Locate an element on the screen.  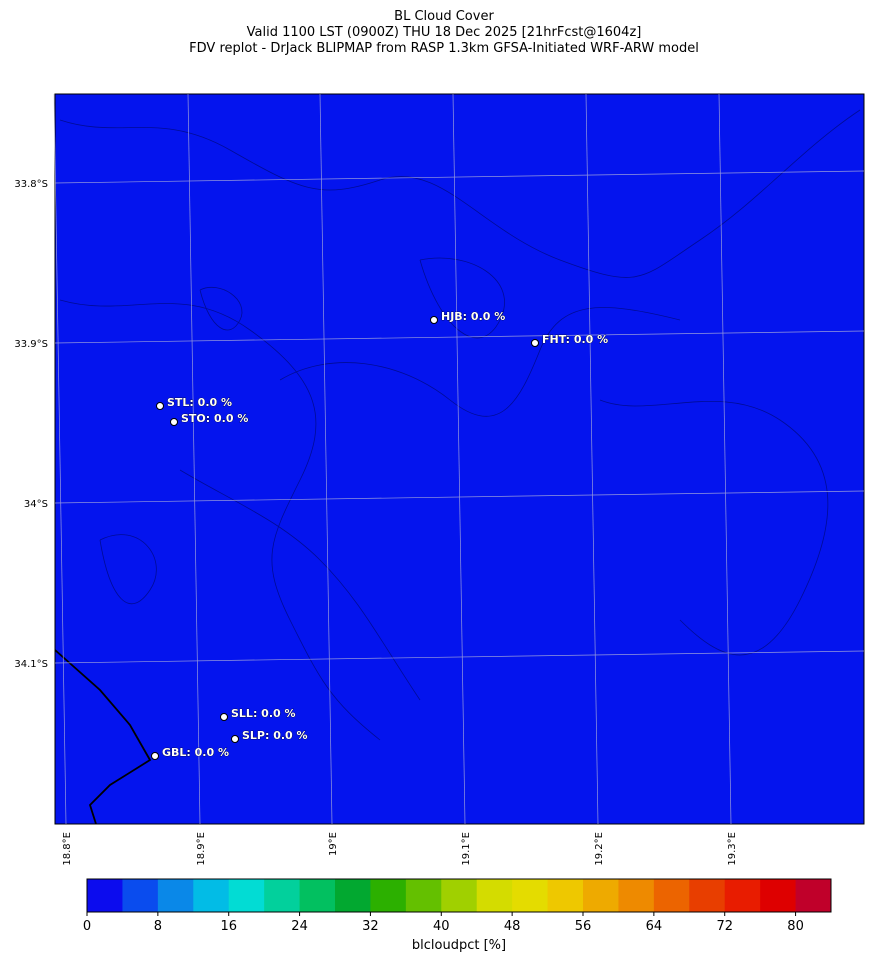
colorbar-tick-label: 16 is located at coordinates (228, 926).